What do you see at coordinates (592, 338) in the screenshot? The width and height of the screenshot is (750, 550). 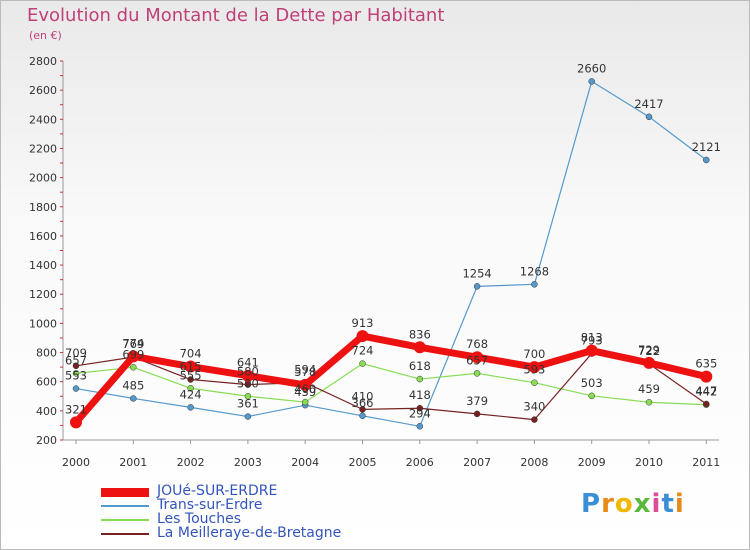 I see `data-label: 813` at bounding box center [592, 338].